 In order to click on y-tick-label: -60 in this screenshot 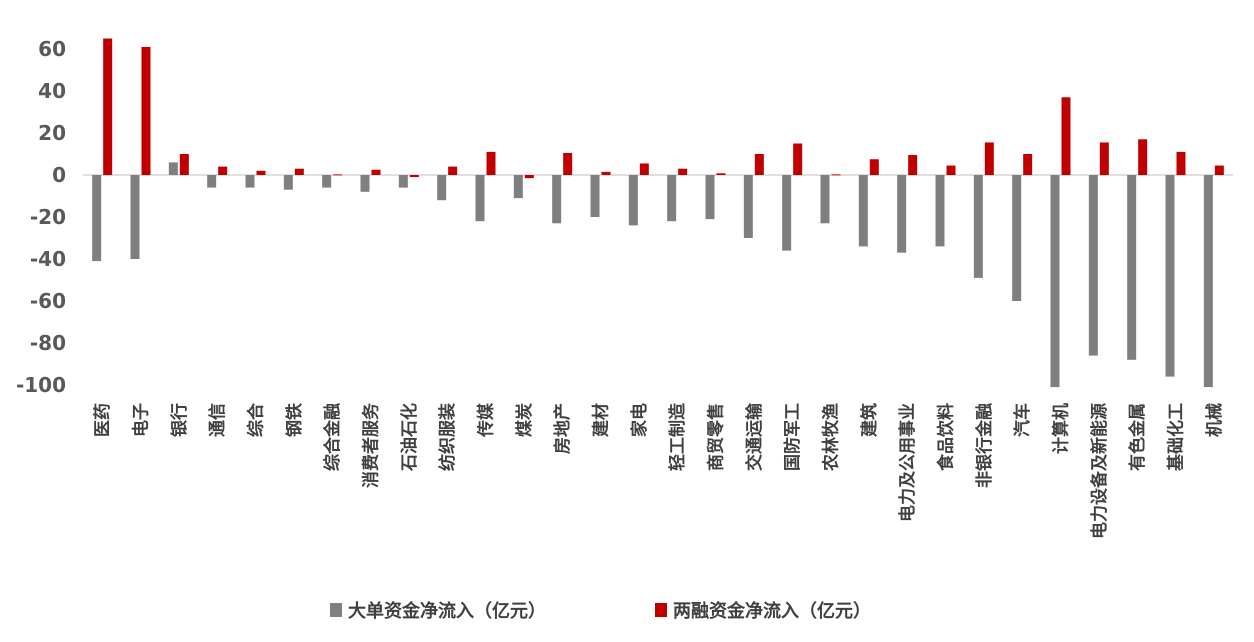, I will do `click(48, 301)`.